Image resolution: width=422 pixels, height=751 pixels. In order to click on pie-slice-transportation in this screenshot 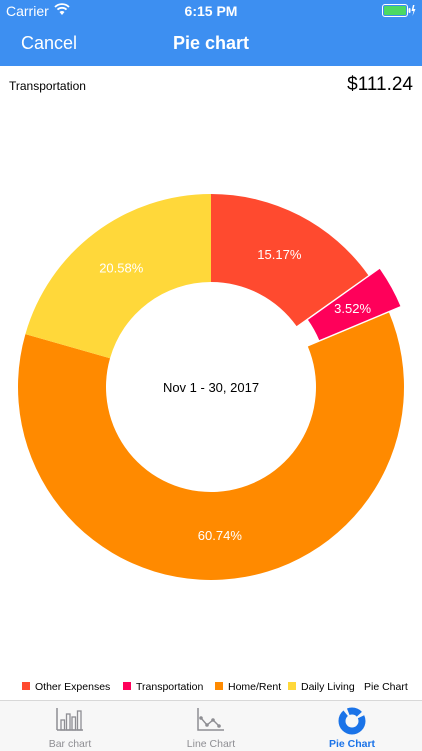, I will do `click(354, 304)`.